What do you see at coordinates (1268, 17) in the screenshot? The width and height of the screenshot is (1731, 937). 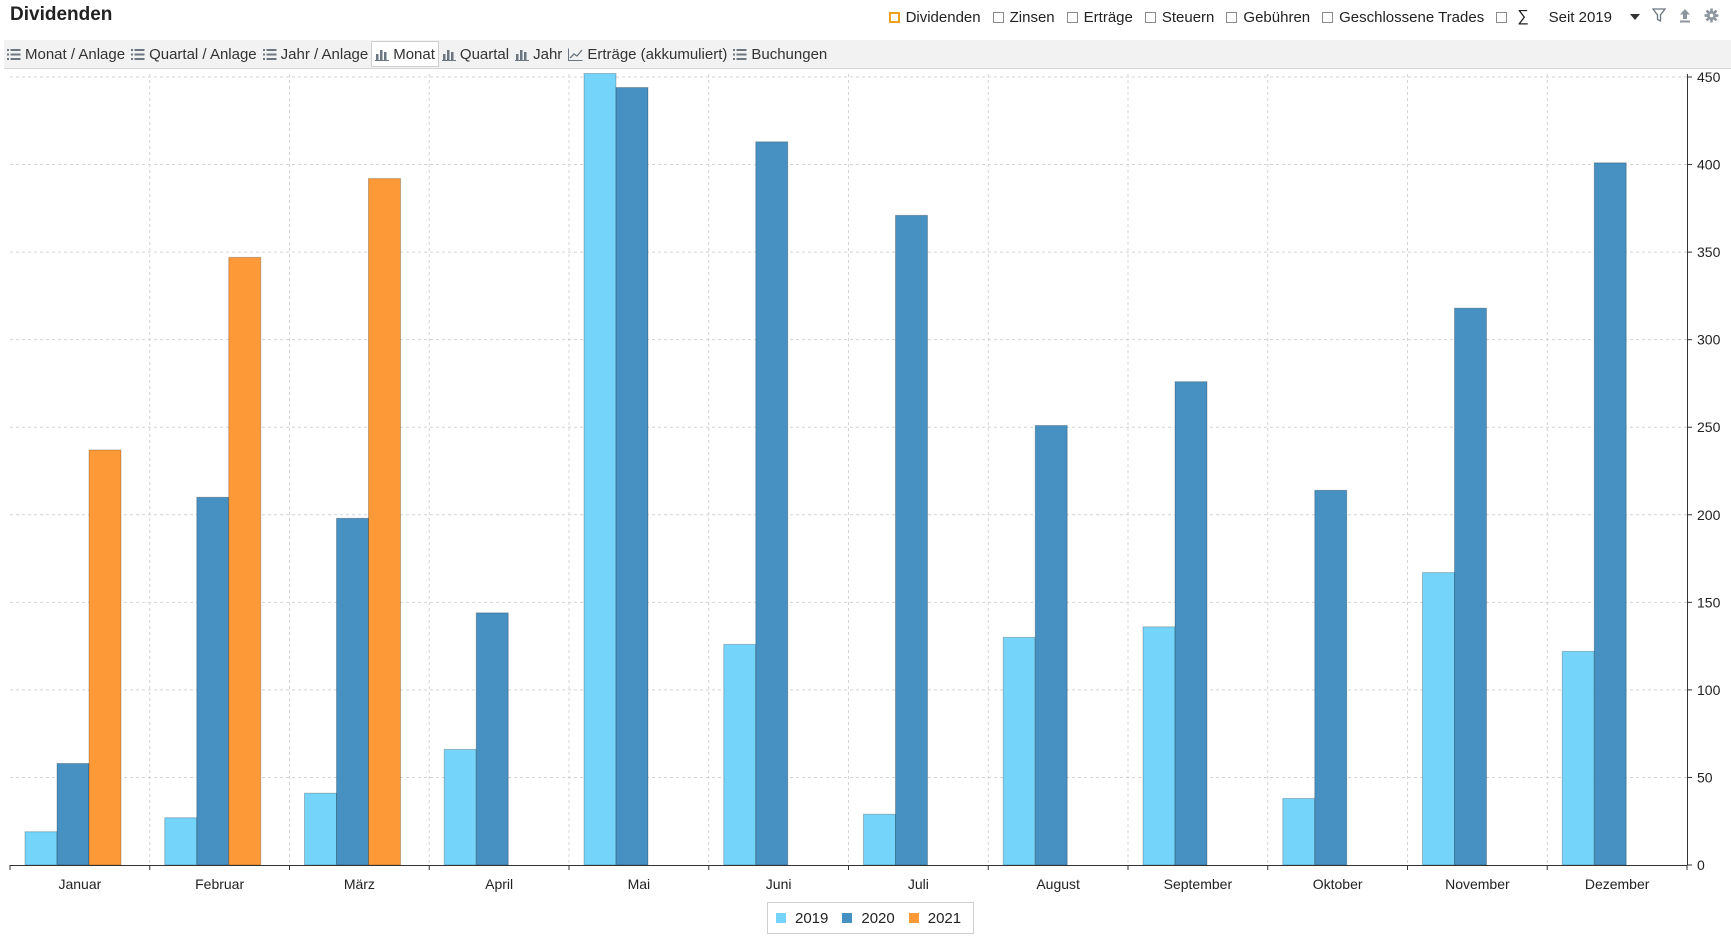 I see `filter-gebuehren: Gebühren` at bounding box center [1268, 17].